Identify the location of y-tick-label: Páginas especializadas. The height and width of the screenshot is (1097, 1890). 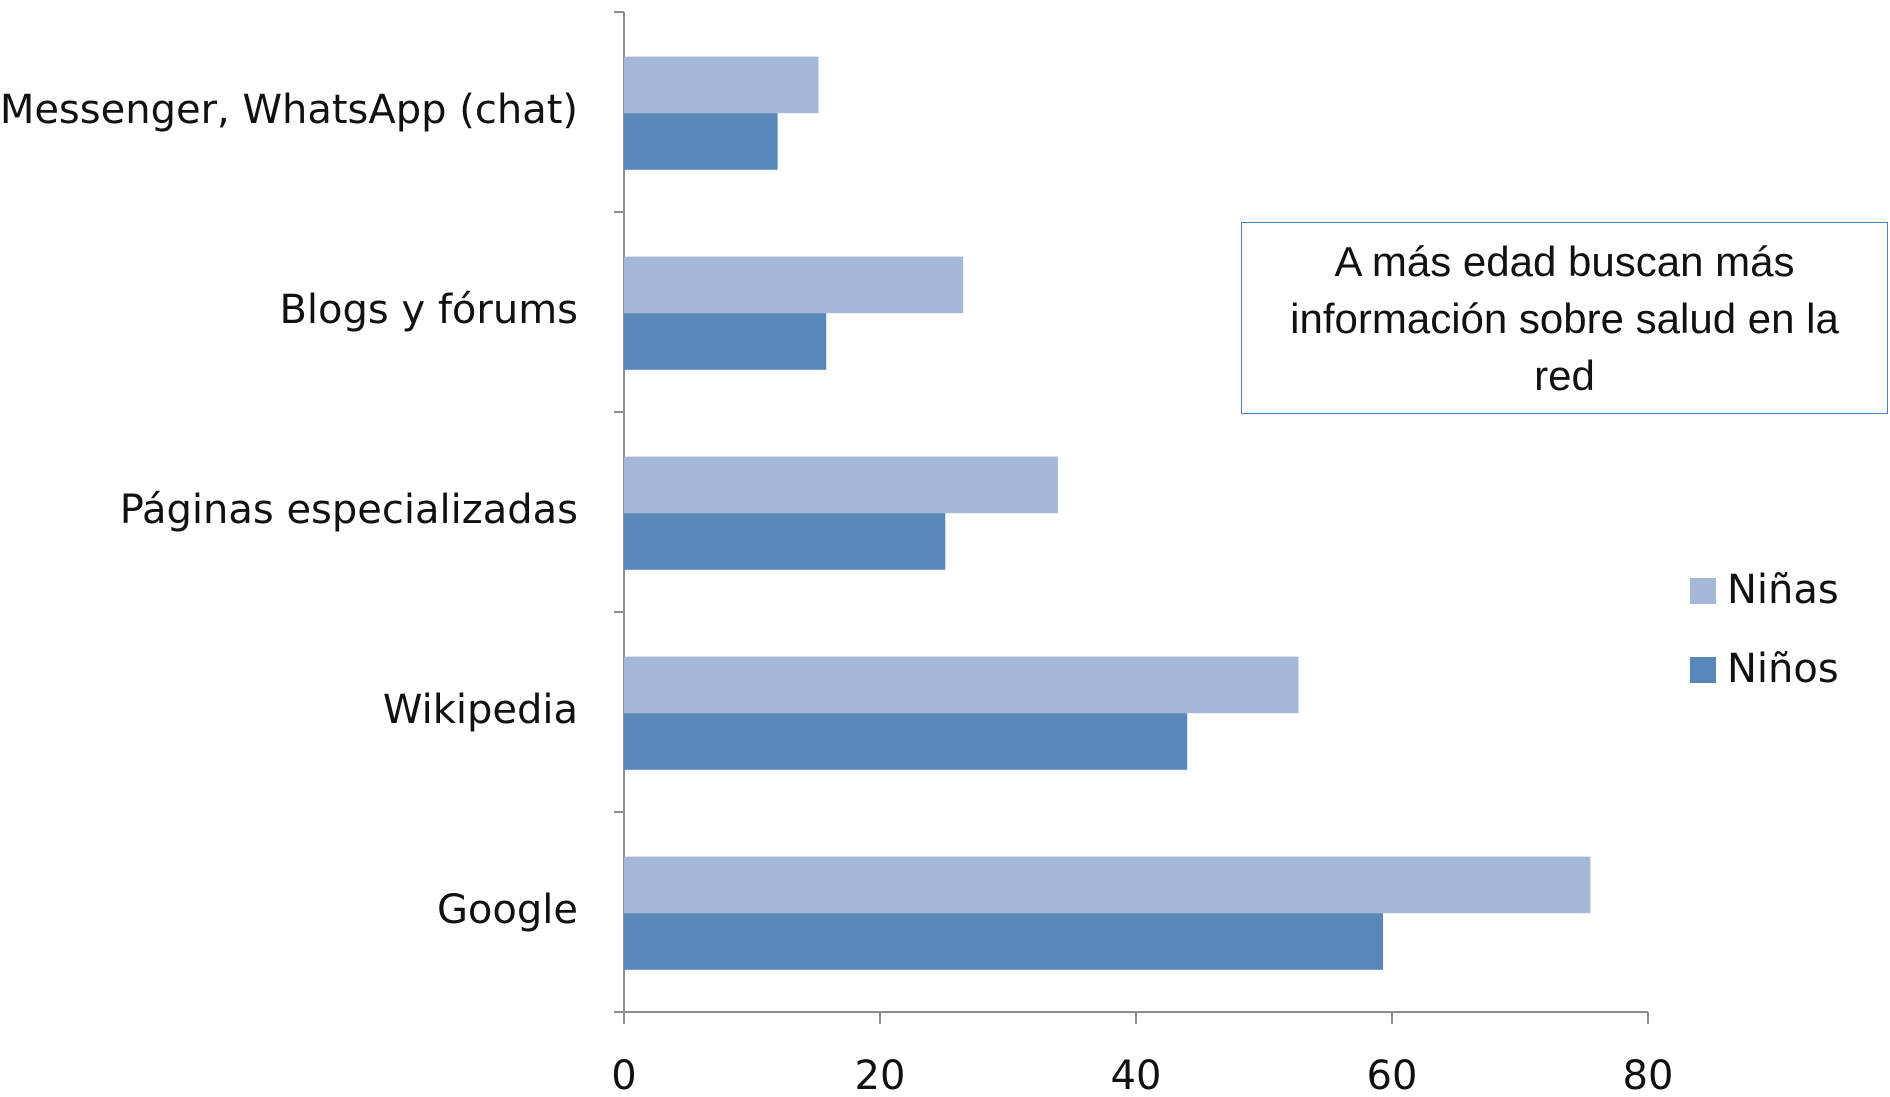
(349, 510).